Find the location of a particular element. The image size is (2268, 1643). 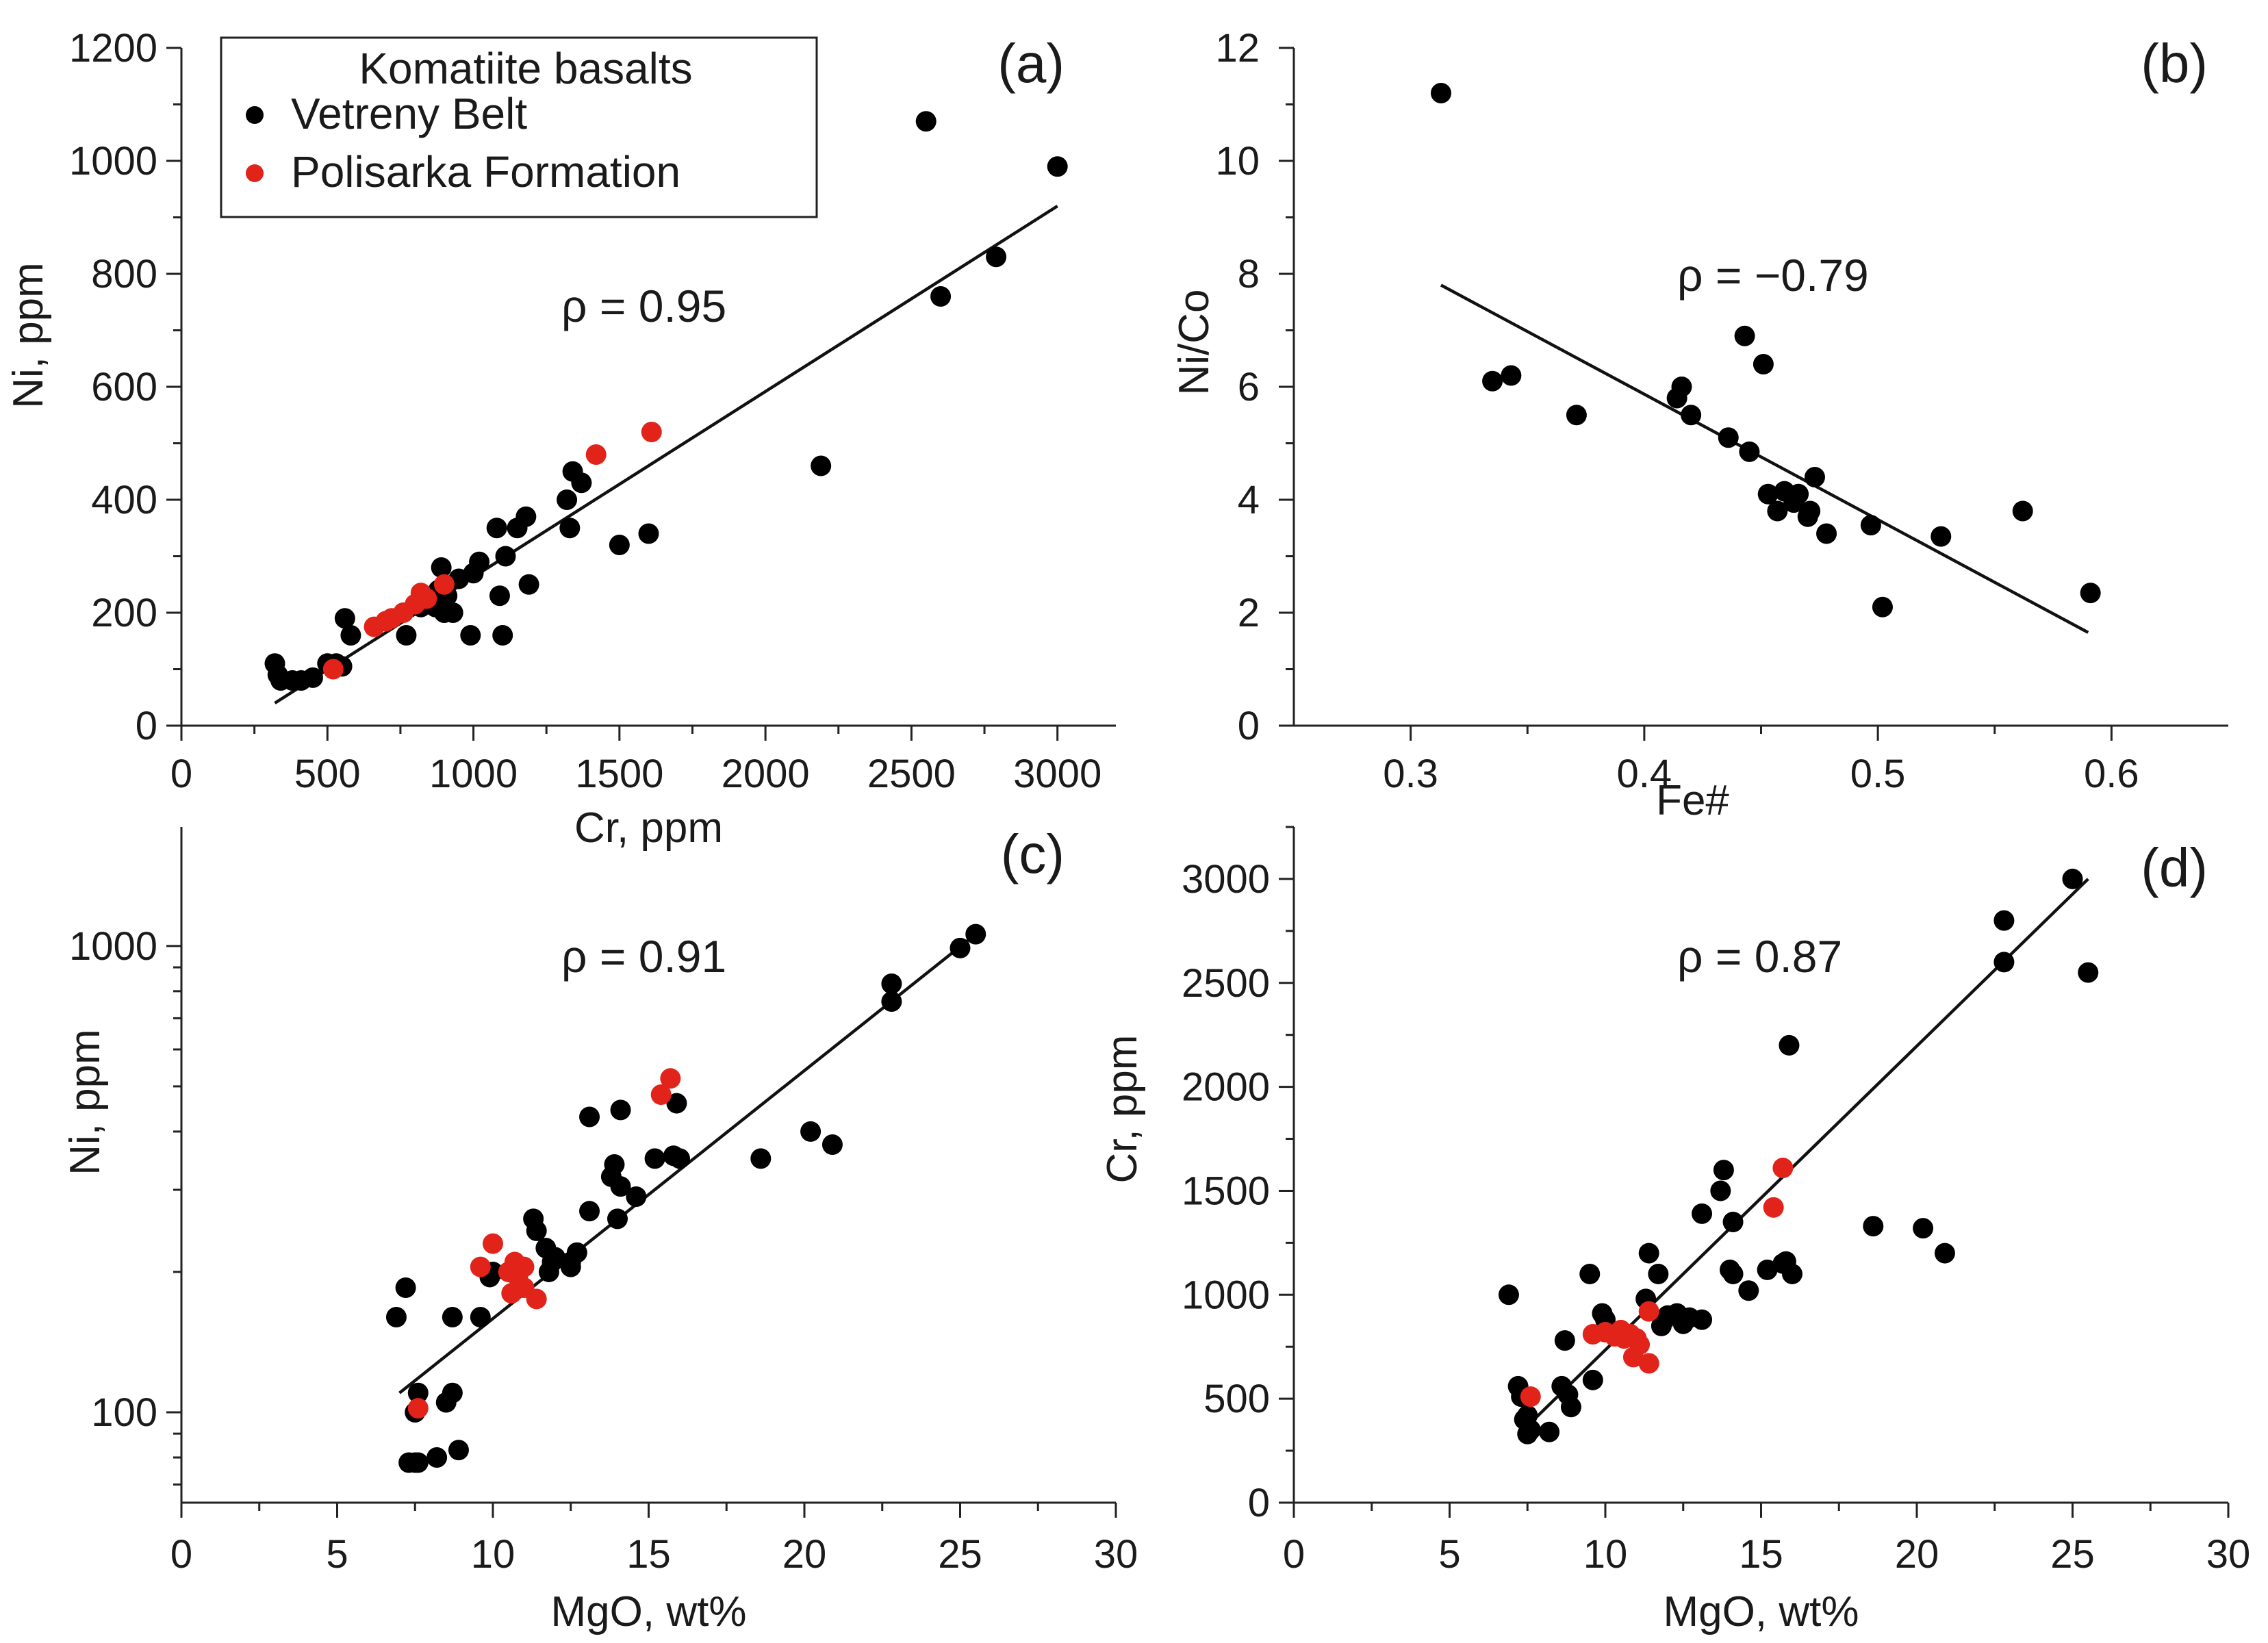

y-axis-label: Cr, ppm is located at coordinates (1122, 1108).